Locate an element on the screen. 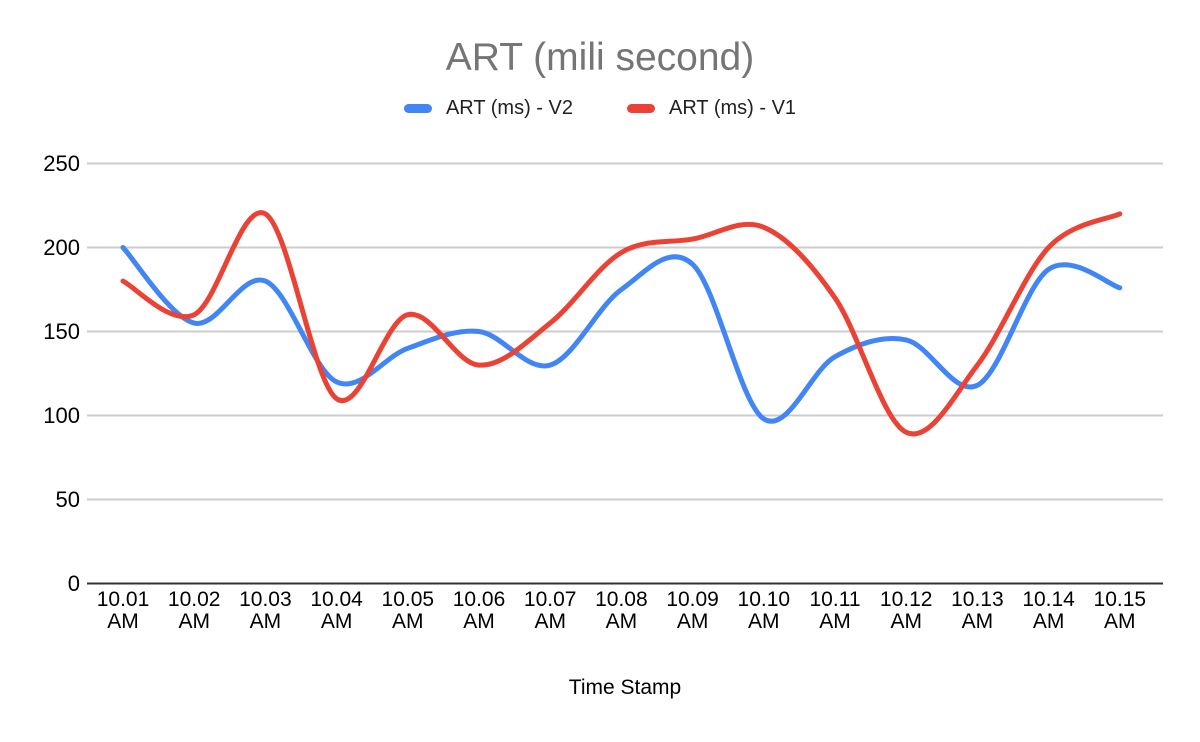  y-axis-tick-label: 150 is located at coordinates (61, 331).